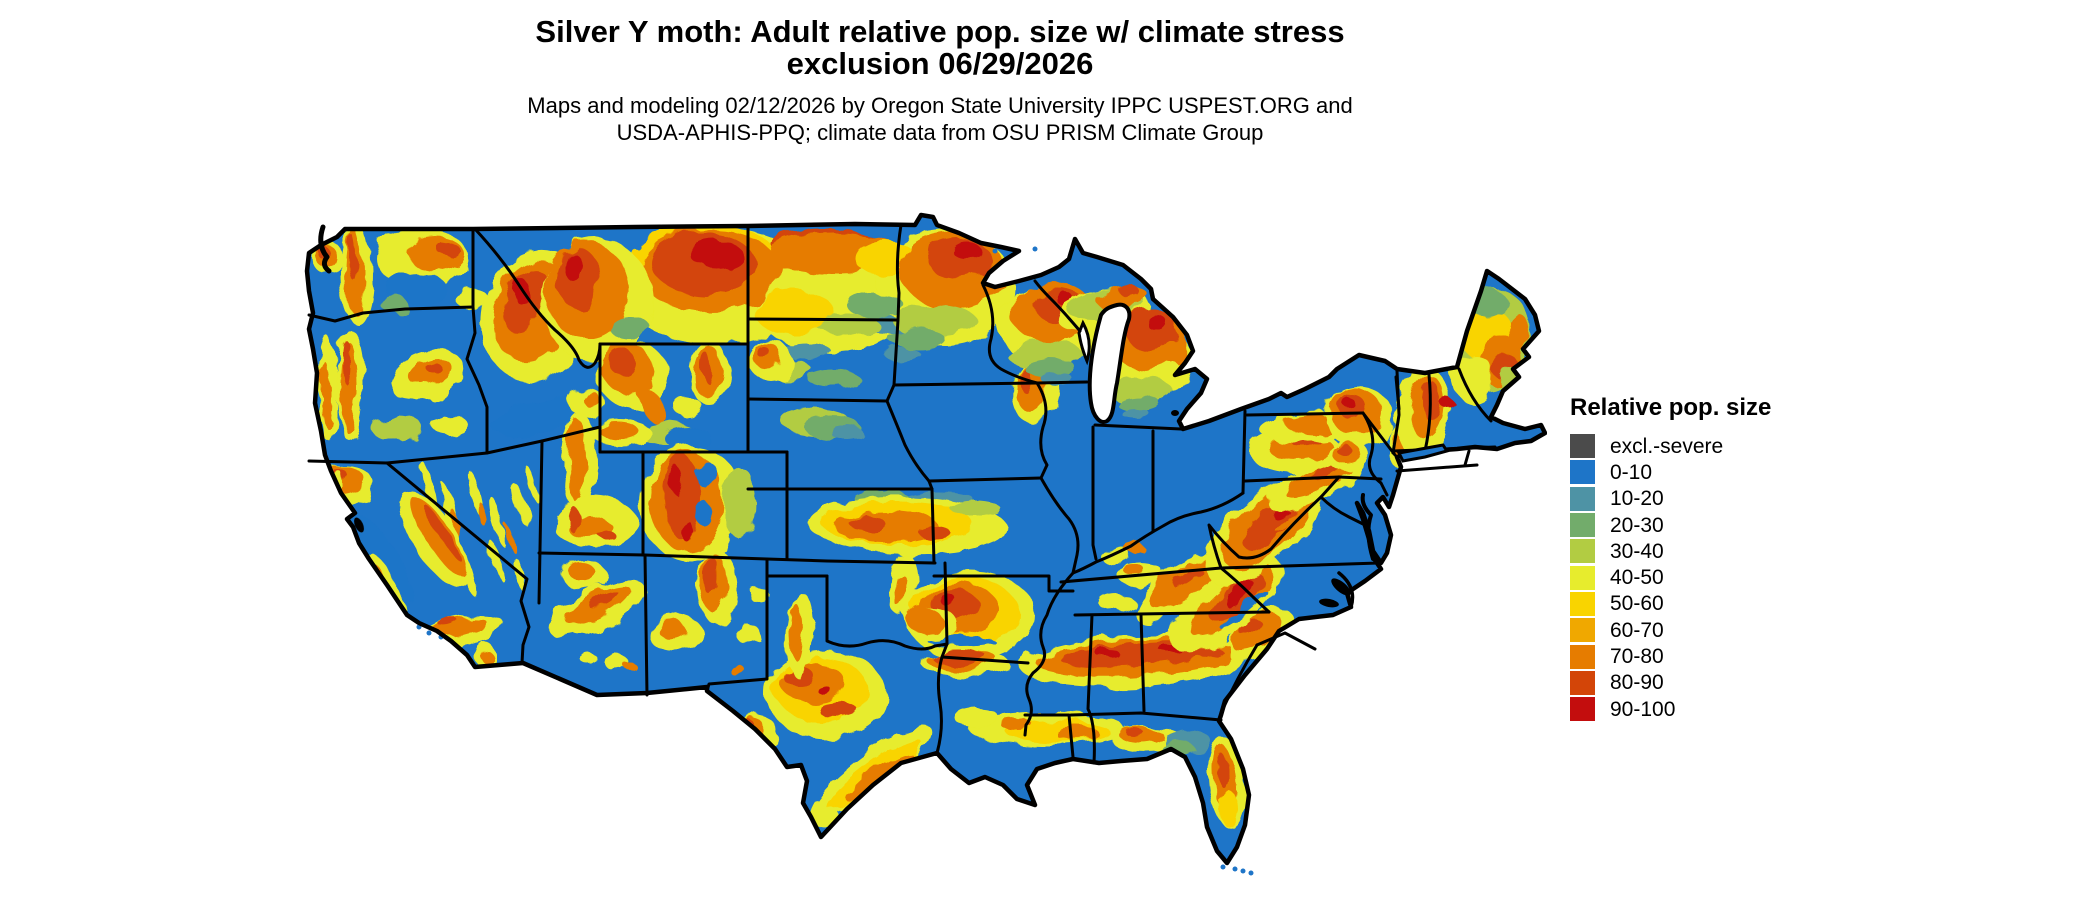 This screenshot has width=2100, height=897. Describe the element at coordinates (1680, 577) in the screenshot. I see `legend-item: 40-50` at that location.